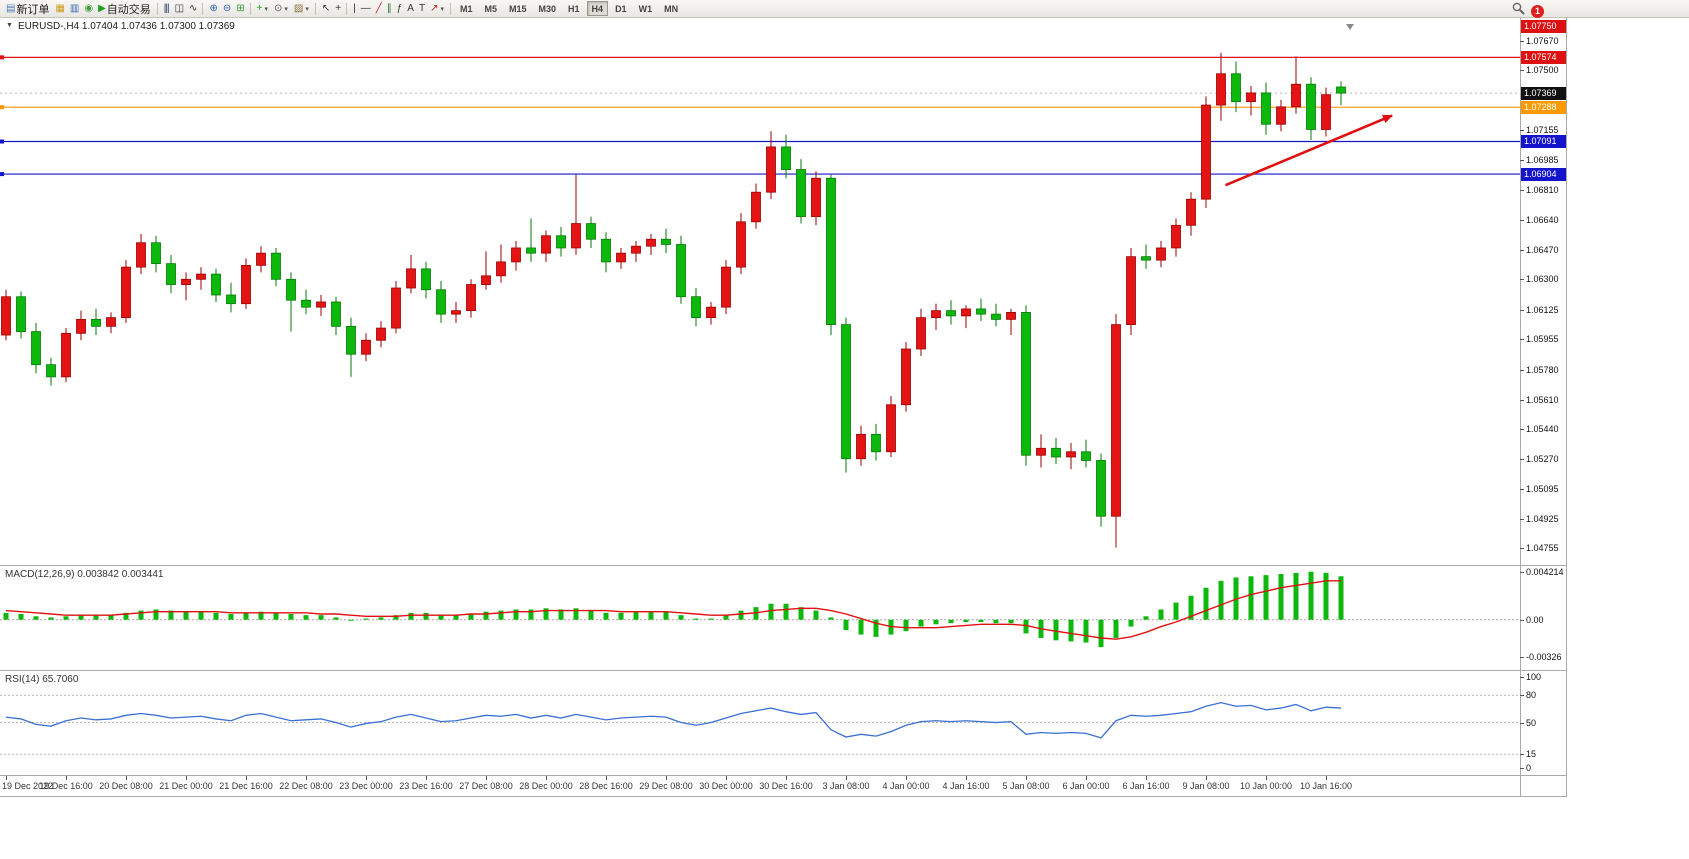 The image size is (1689, 859). Describe the element at coordinates (783, 565) in the screenshot. I see `chart-macd-separator` at that location.